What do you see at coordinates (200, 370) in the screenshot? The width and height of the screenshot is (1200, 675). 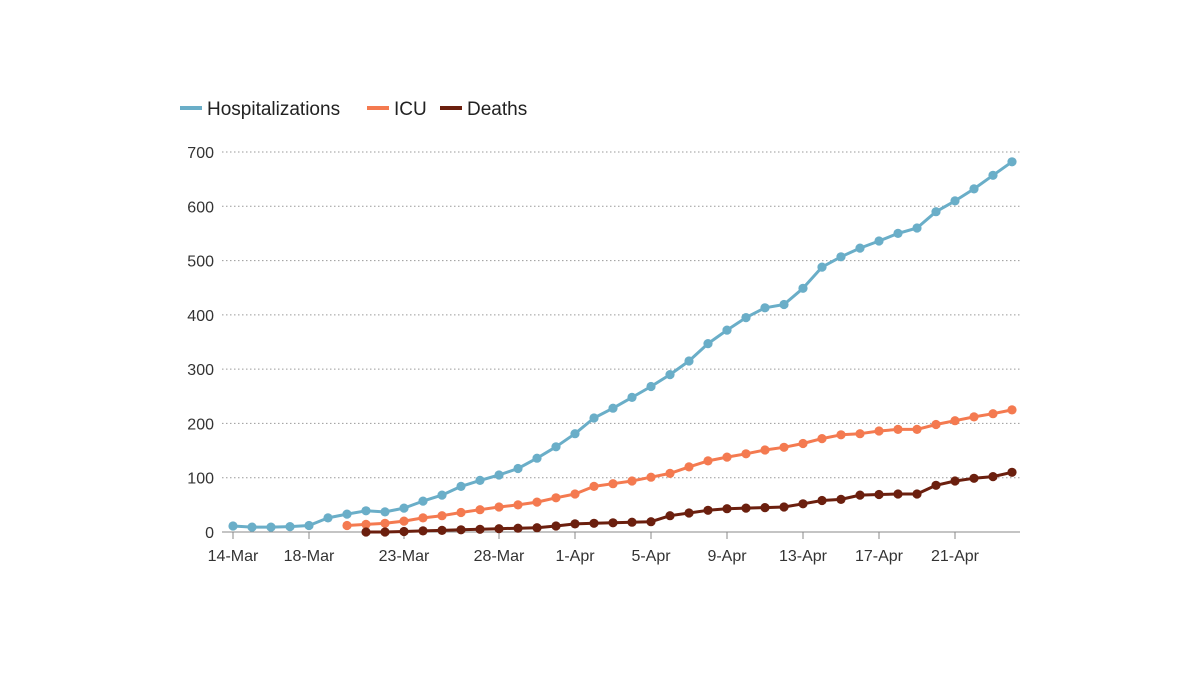 I see `y-tick-label: 300` at bounding box center [200, 370].